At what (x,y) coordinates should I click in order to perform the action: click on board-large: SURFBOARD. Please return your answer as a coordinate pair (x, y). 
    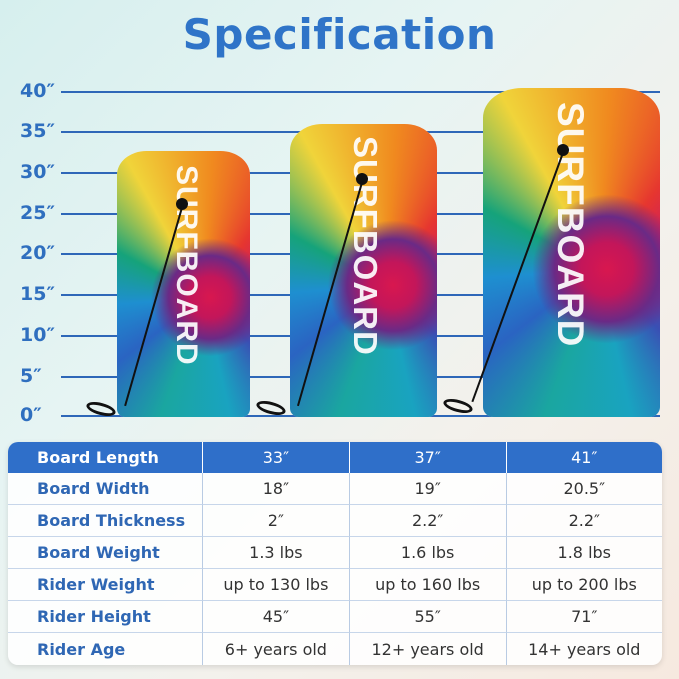
    Looking at the image, I should click on (571, 252).